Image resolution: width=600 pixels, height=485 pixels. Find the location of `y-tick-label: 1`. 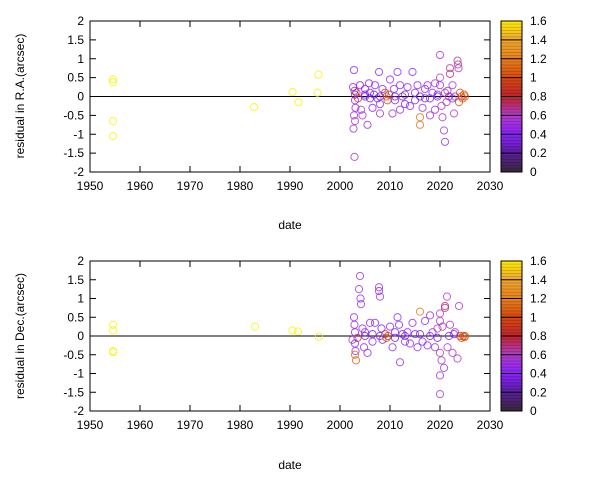

y-tick-label: 1 is located at coordinates (80, 299).